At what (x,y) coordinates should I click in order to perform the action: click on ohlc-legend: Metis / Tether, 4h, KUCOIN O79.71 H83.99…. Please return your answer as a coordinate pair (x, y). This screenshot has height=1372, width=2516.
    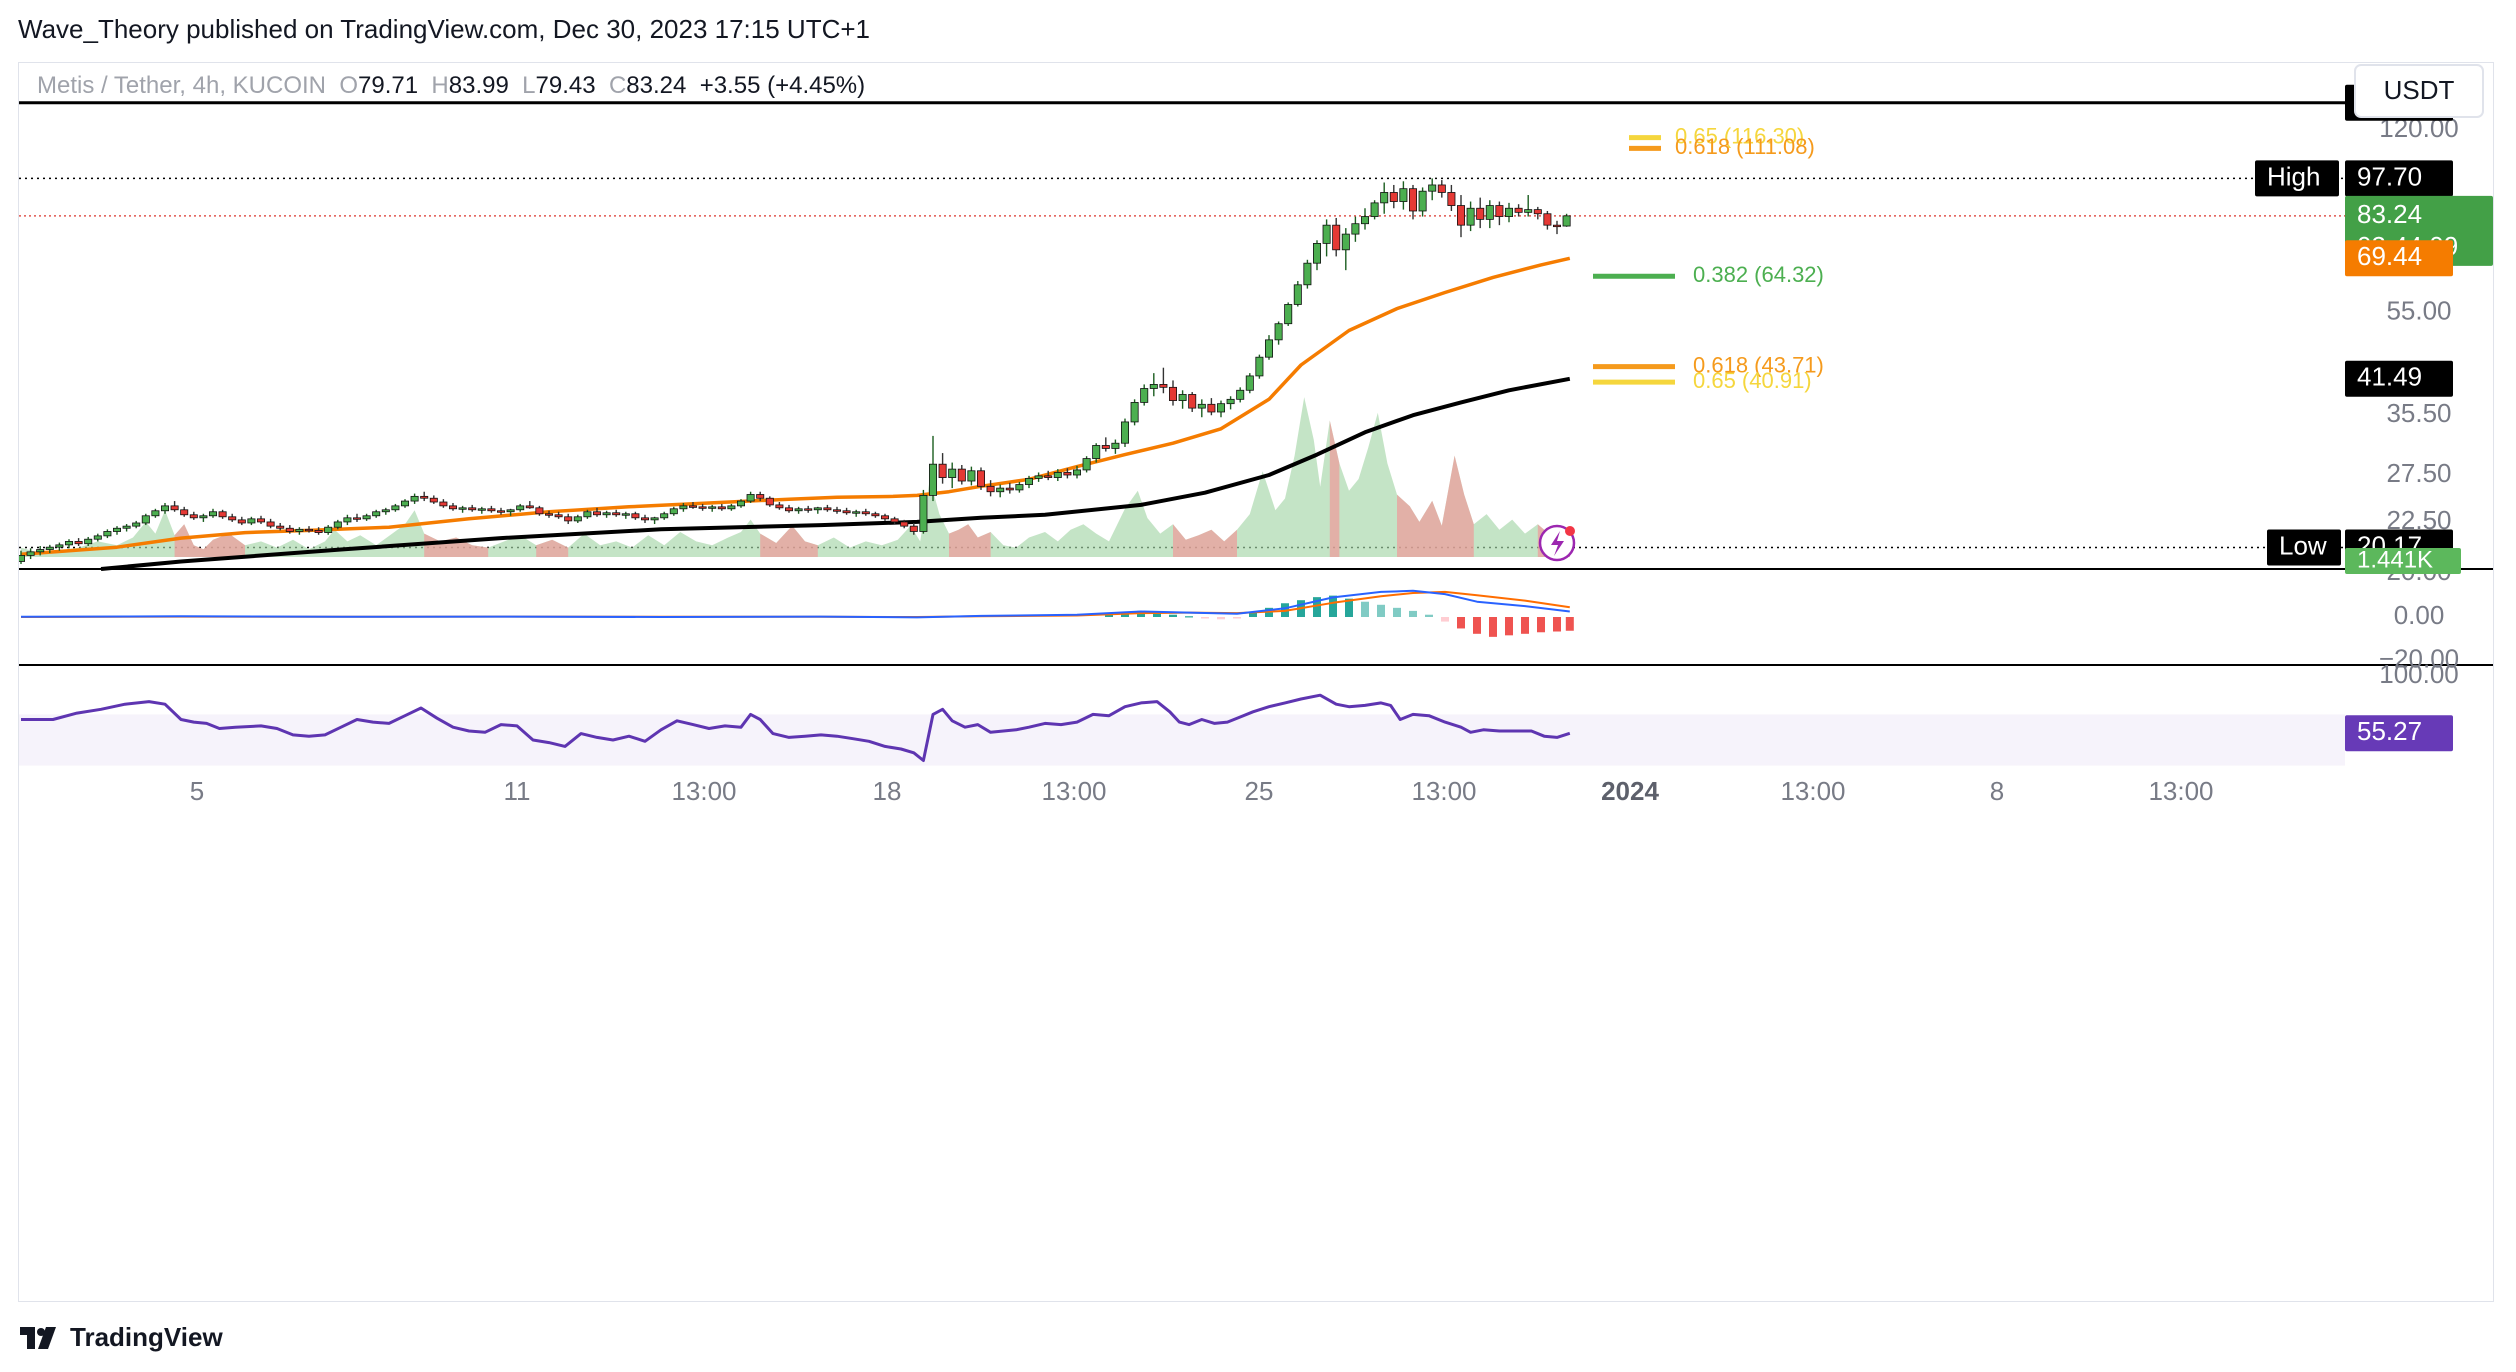
    Looking at the image, I should click on (451, 85).